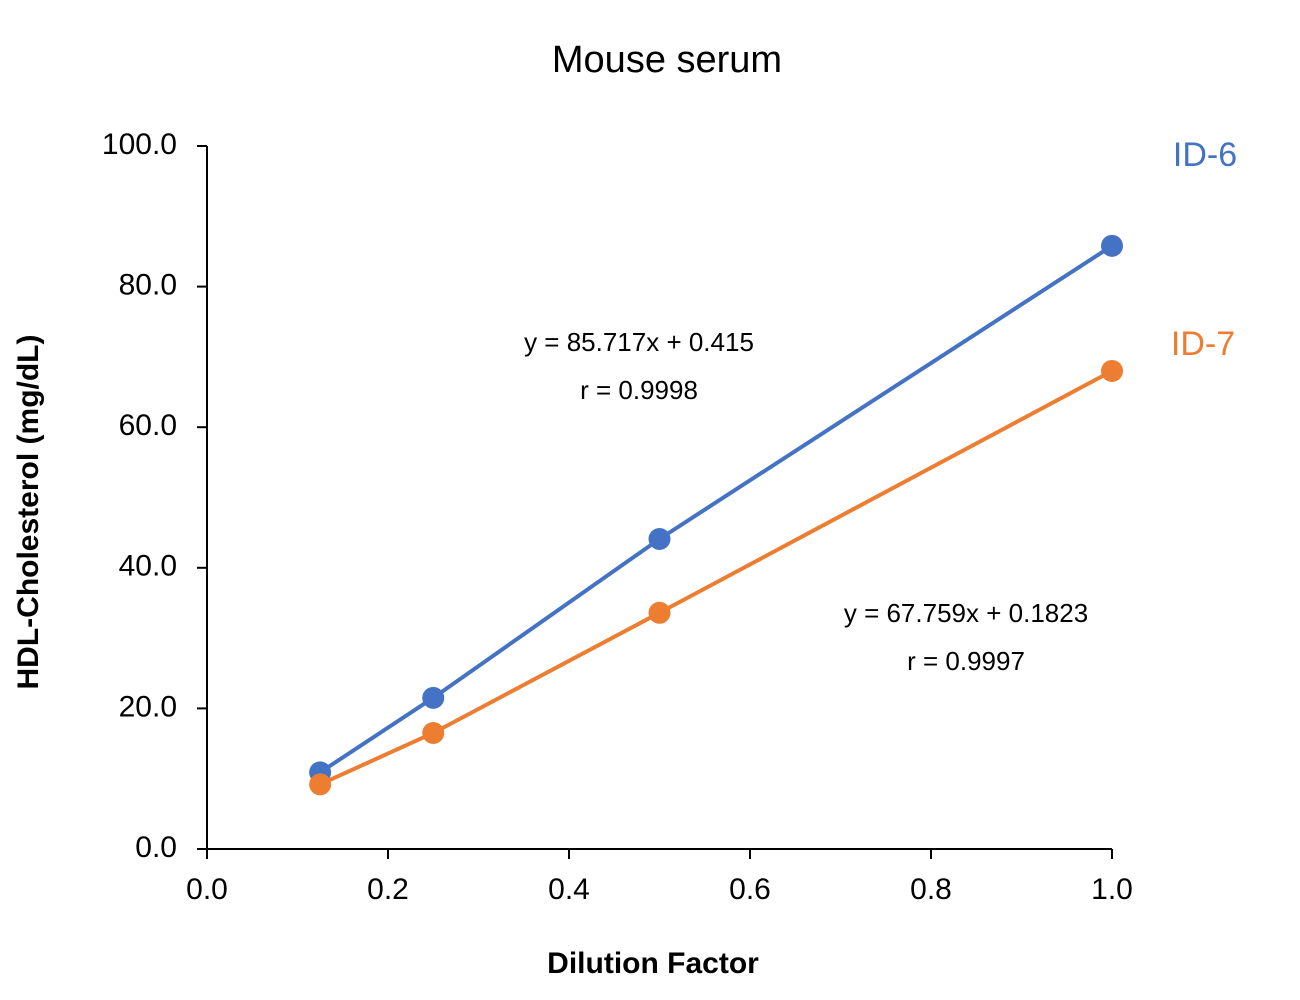 The image size is (1300, 1000). Describe the element at coordinates (148, 566) in the screenshot. I see `y-tick-label: 40.0` at that location.